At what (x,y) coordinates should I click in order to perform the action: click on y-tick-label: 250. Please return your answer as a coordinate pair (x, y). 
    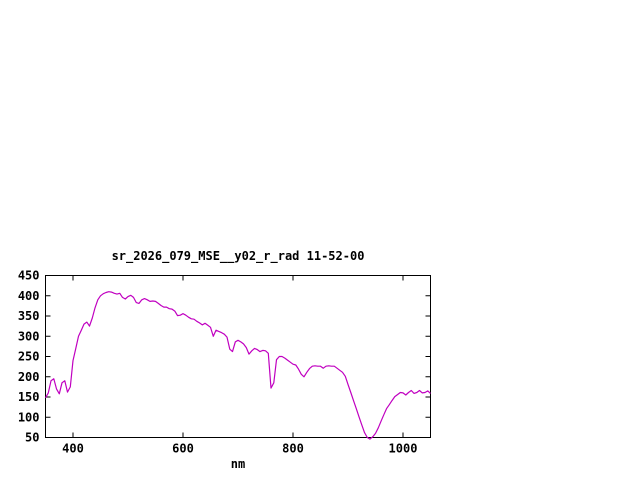
    Looking at the image, I should click on (29, 357).